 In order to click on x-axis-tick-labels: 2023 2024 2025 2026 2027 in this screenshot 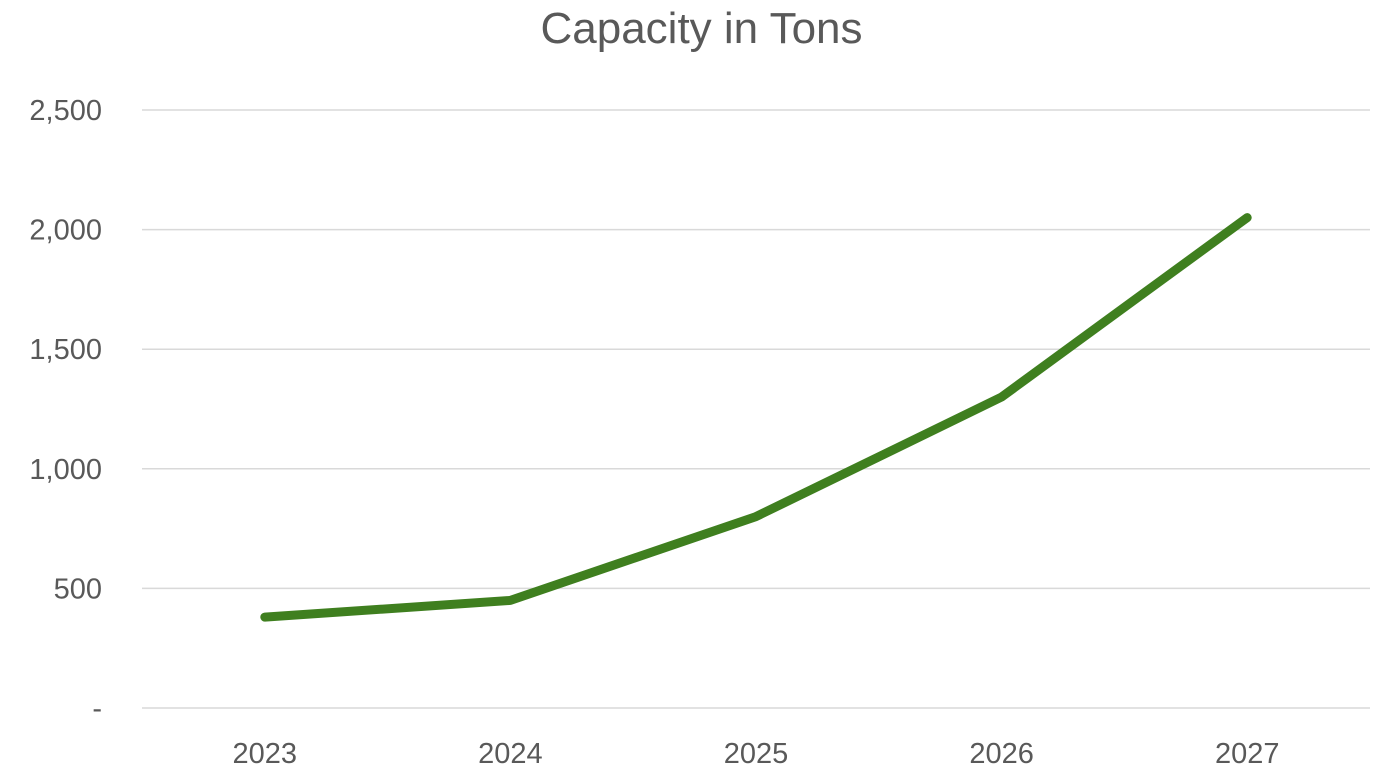, I will do `click(756, 754)`.